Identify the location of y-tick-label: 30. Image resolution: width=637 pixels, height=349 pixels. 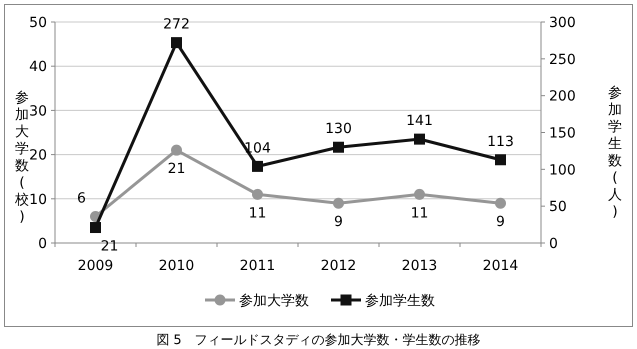
(38, 111).